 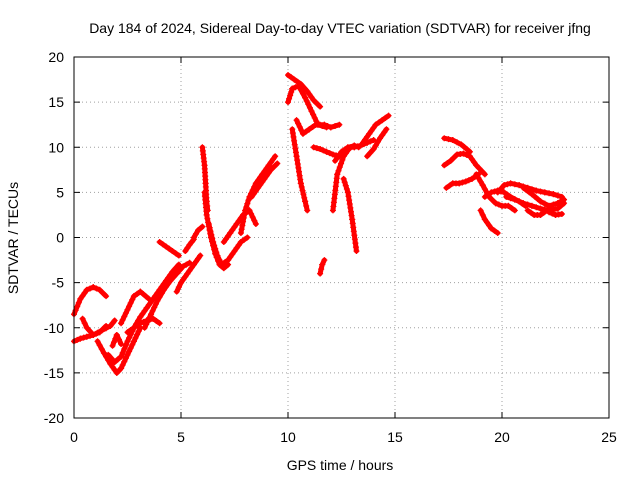 What do you see at coordinates (181, 437) in the screenshot?
I see `x-tick-label: 5` at bounding box center [181, 437].